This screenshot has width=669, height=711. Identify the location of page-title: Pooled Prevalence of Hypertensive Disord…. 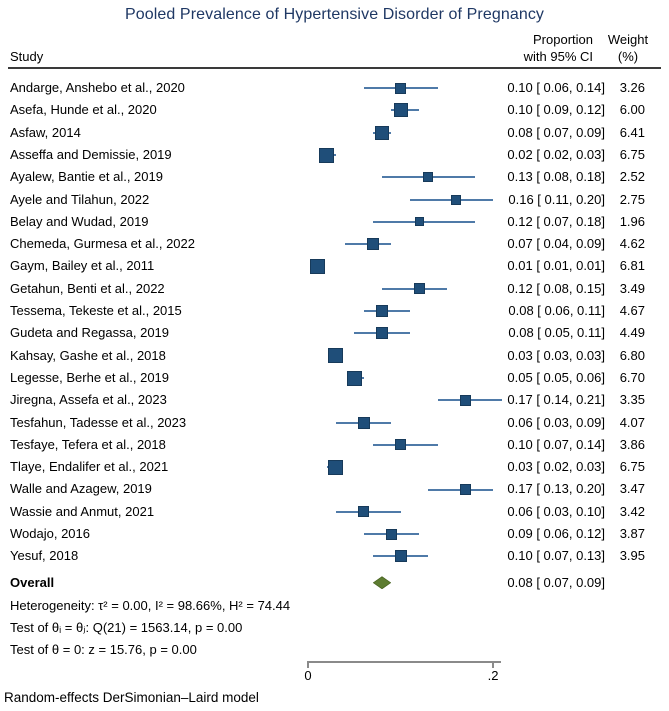
(334, 14).